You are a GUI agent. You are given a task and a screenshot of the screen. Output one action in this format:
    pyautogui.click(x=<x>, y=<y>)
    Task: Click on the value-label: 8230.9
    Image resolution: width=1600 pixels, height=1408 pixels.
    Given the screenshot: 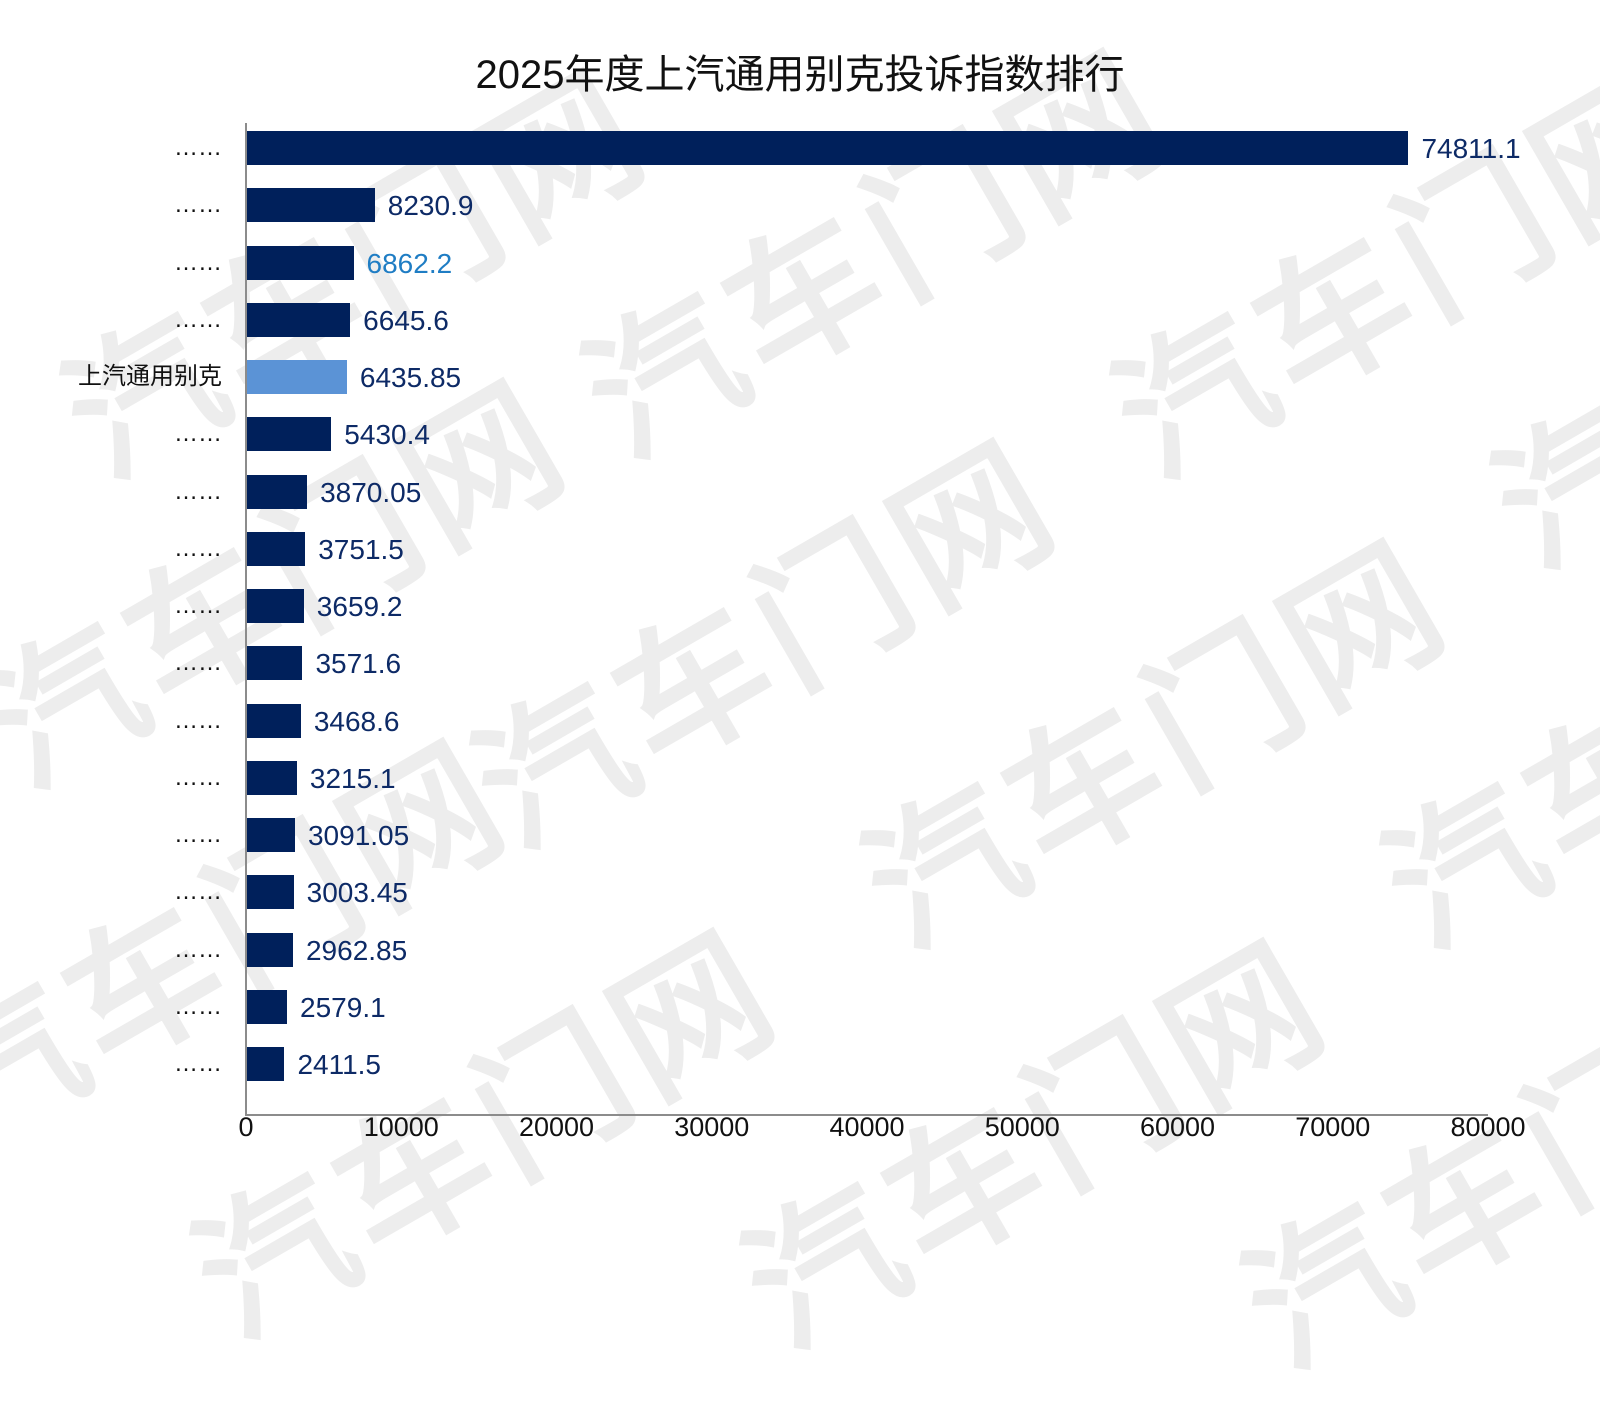 What is the action you would take?
    pyautogui.click(x=430, y=206)
    